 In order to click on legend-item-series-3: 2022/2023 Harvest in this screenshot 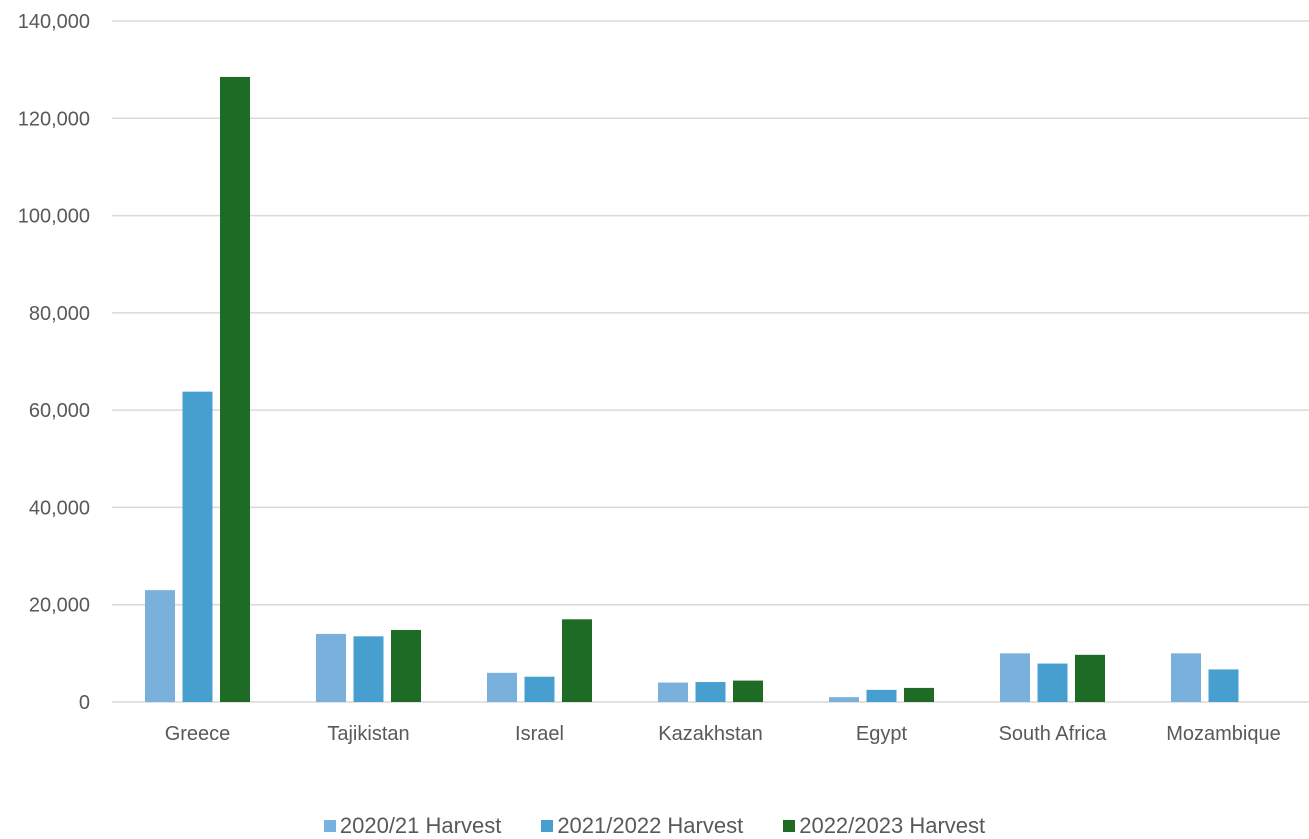, I will do `click(884, 825)`.